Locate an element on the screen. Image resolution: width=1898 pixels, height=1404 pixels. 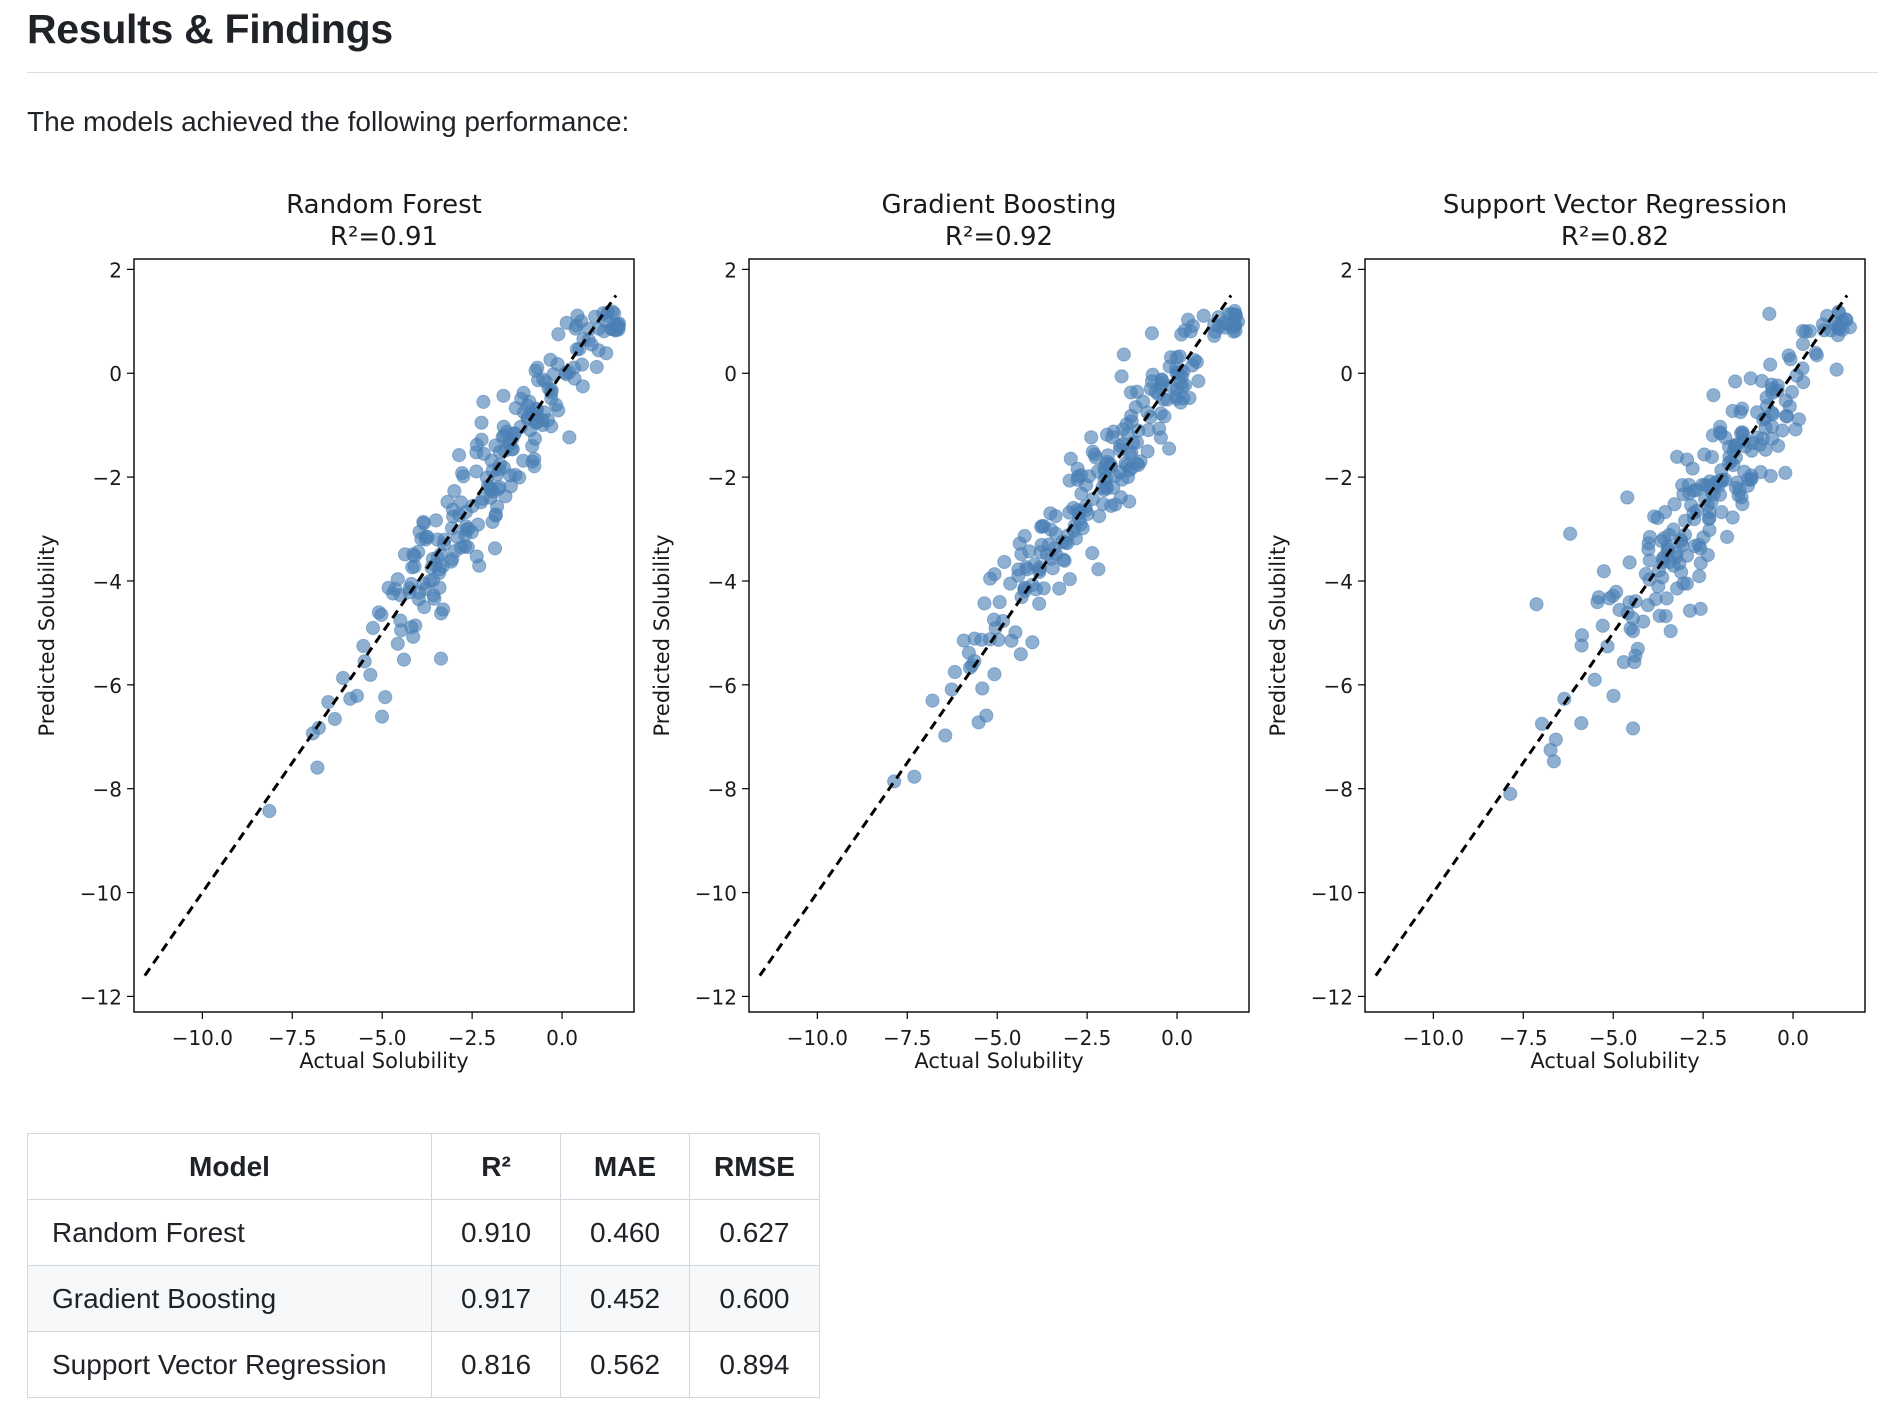
y-tick-label: −2 is located at coordinates (722, 478).